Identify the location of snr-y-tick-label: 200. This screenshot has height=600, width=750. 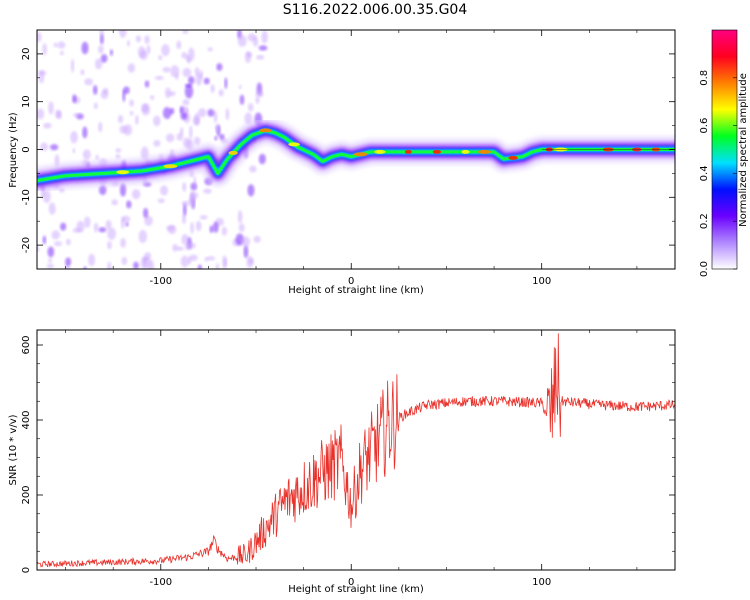
(26, 494).